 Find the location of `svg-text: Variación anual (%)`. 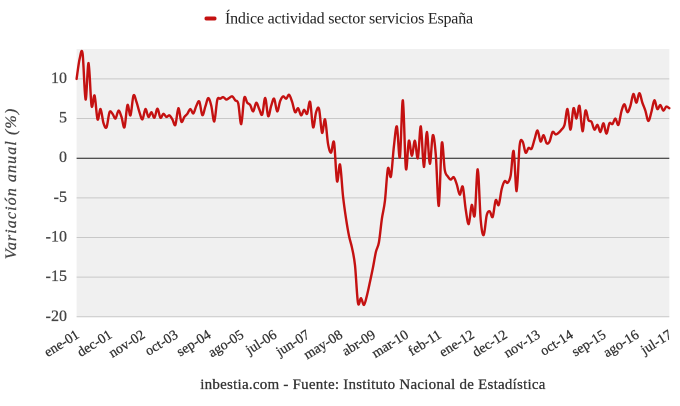

svg-text: Variación anual (%) is located at coordinates (11, 184).